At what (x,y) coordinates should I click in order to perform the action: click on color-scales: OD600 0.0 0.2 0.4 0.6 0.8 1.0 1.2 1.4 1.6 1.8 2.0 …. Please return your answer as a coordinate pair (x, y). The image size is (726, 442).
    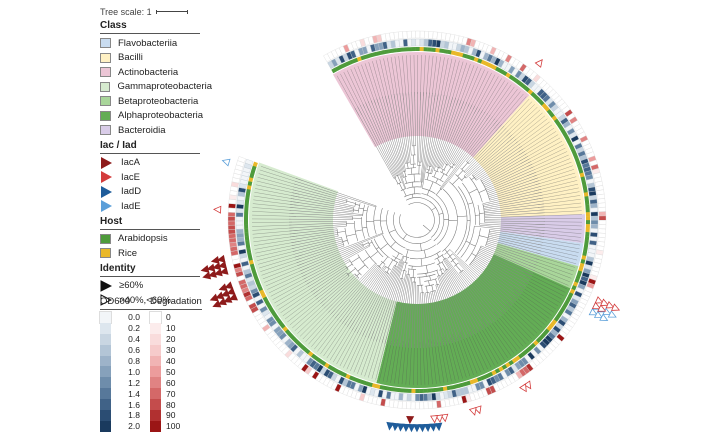
    Looking at the image, I should click on (150, 364).